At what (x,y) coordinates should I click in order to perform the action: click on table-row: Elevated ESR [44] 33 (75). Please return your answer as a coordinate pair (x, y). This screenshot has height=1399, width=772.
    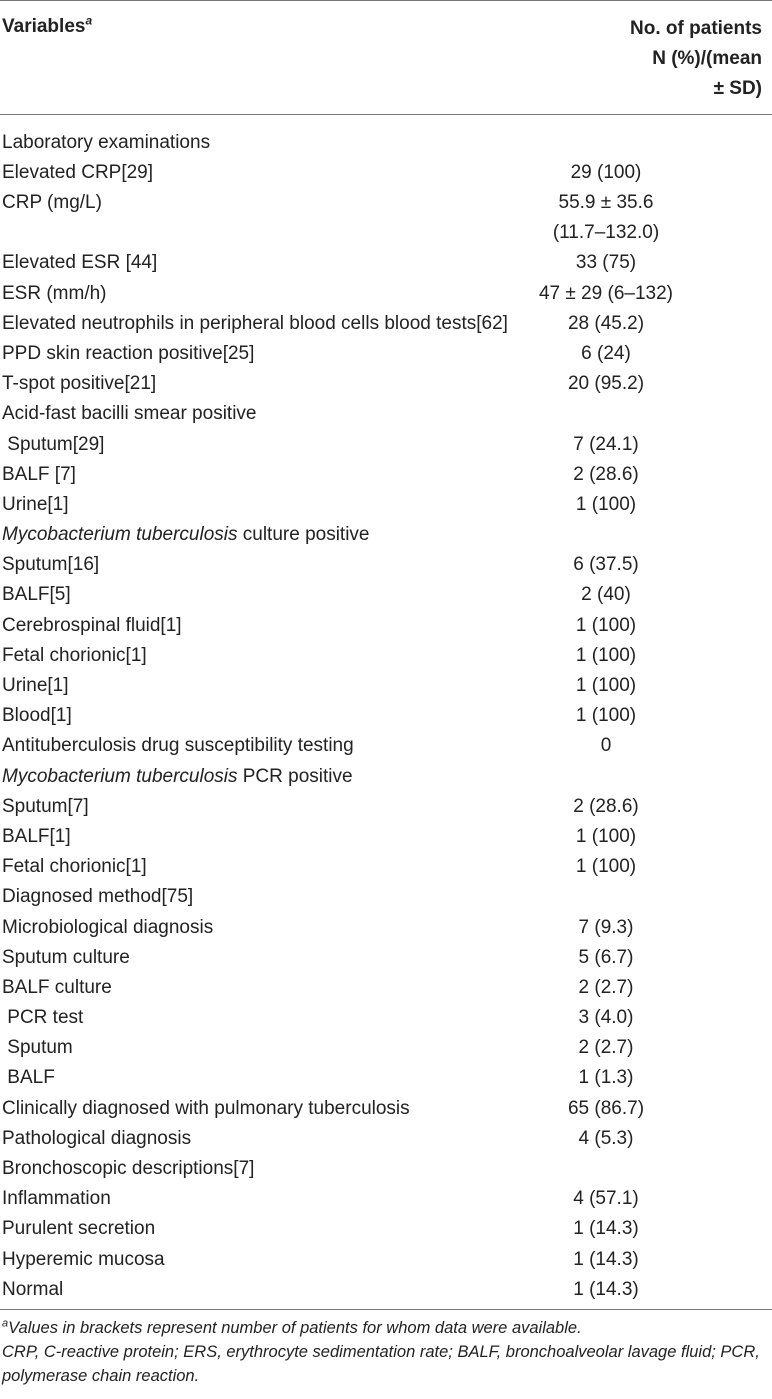
    Looking at the image, I should click on (386, 263).